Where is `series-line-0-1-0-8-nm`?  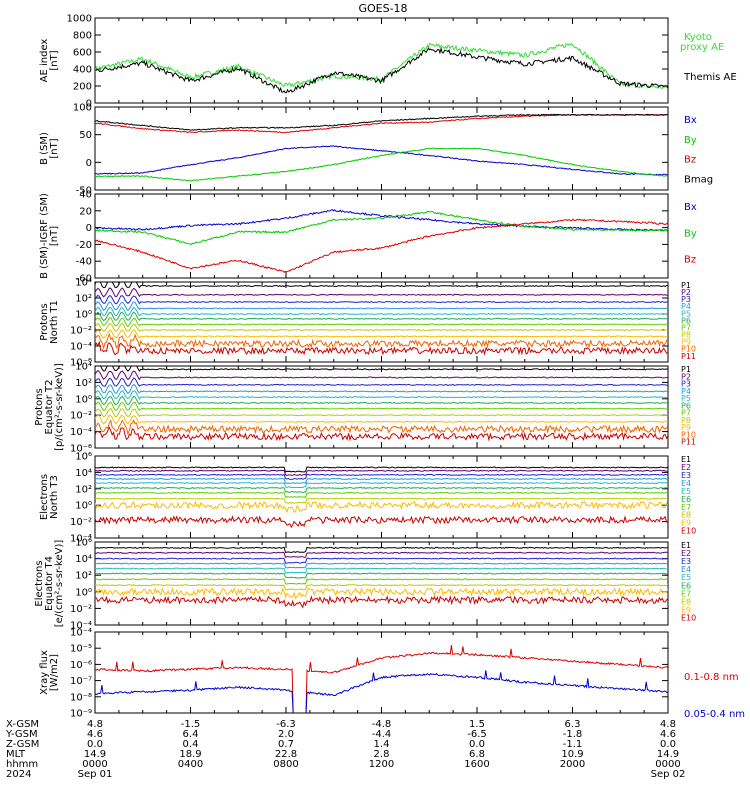 series-line-0-1-0-8-nm is located at coordinates (381, 679).